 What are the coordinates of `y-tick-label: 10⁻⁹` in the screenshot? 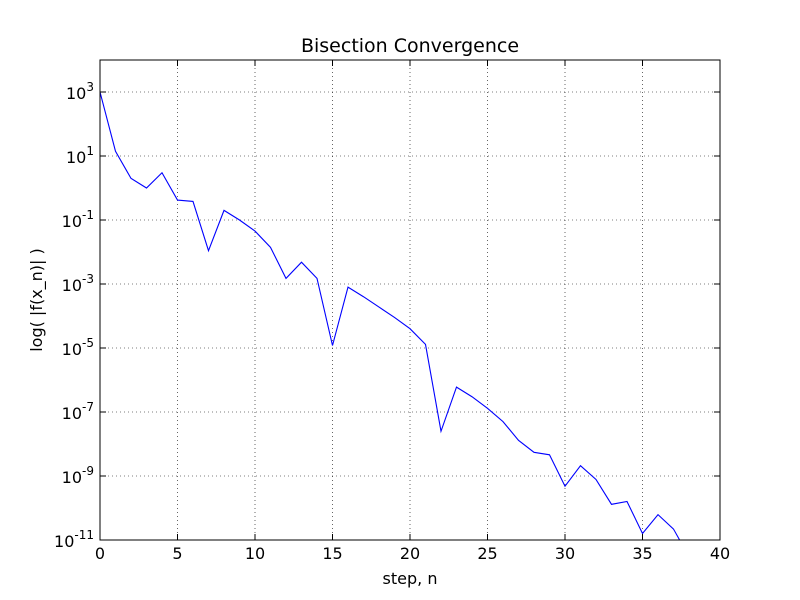 It's located at (78, 475).